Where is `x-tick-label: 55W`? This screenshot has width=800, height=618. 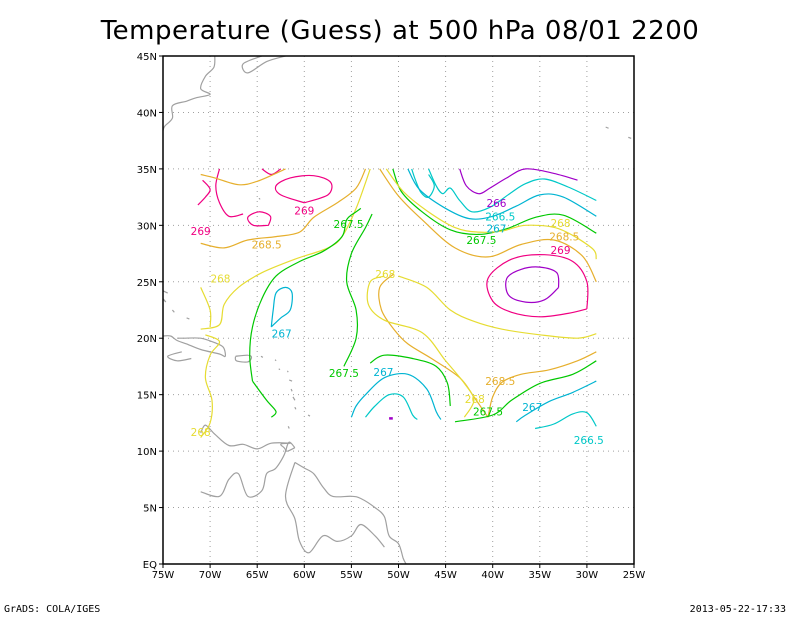
x-tick-label: 55W is located at coordinates (351, 575).